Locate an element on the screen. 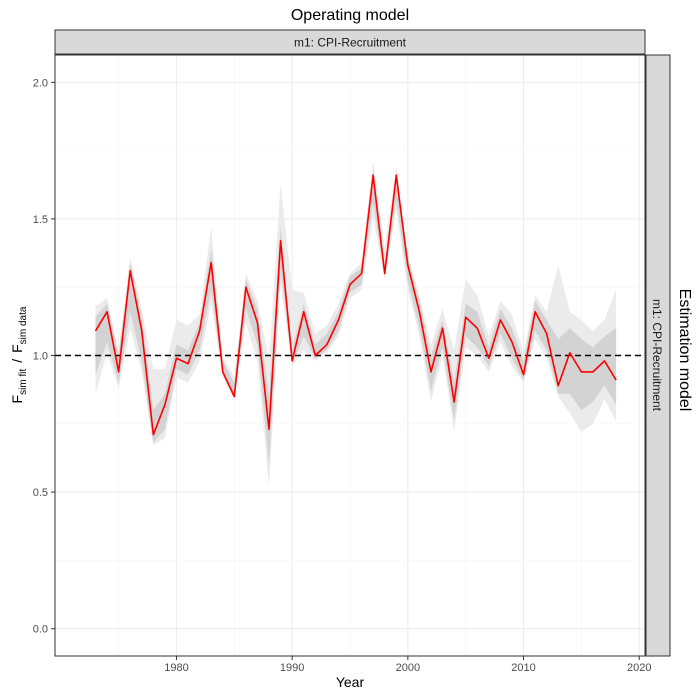 Image resolution: width=700 pixels, height=700 pixels. y-tick-label: 1.5 is located at coordinates (40, 220).